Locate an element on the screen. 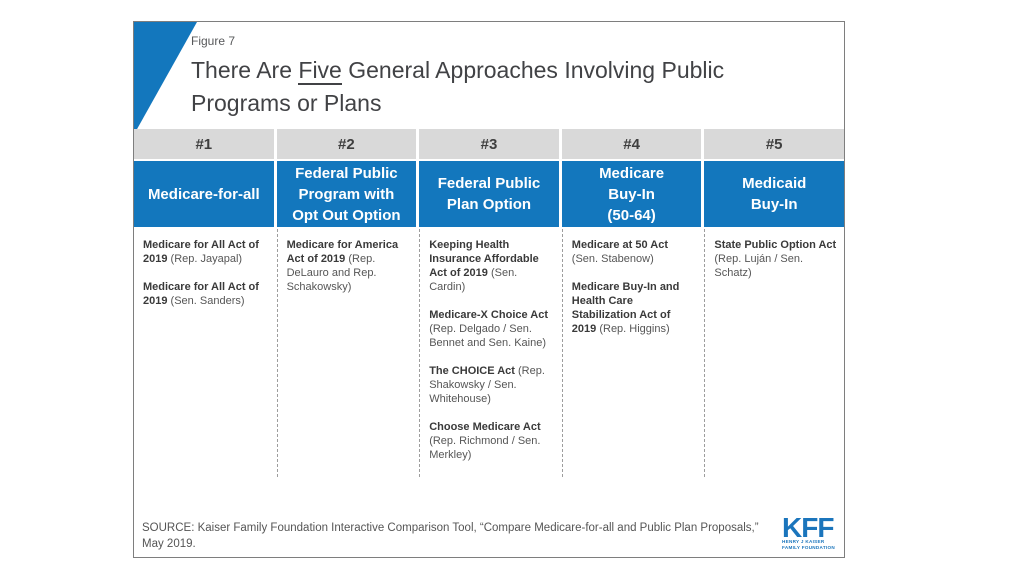 This screenshot has width=1024, height=576. figure-title-underlined: Five is located at coordinates (320, 71).